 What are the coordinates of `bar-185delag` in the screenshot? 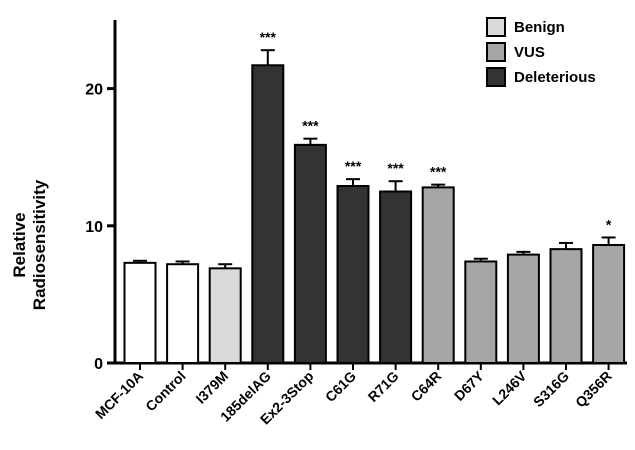 It's located at (268, 214).